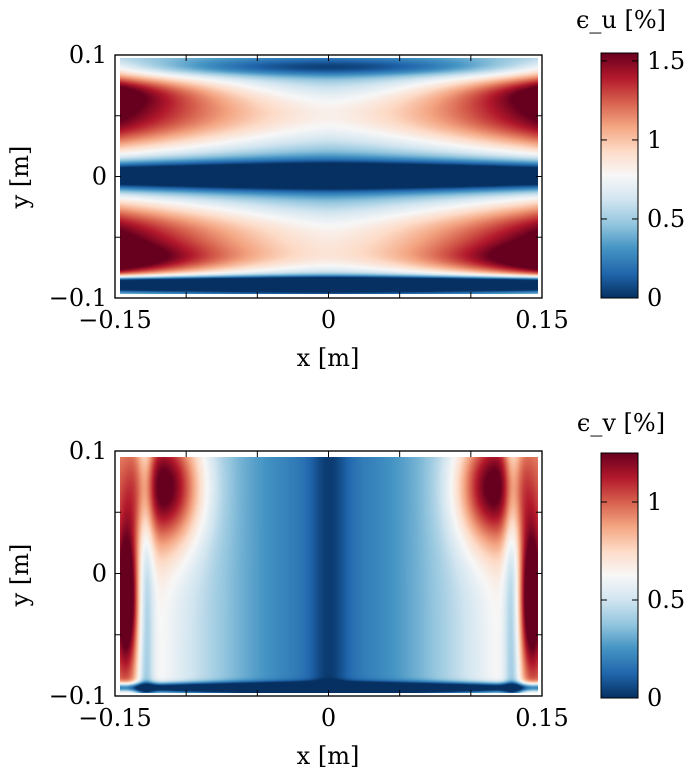 The width and height of the screenshot is (685, 771). Describe the element at coordinates (619, 175) in the screenshot. I see `strain-u-colorbar` at that location.